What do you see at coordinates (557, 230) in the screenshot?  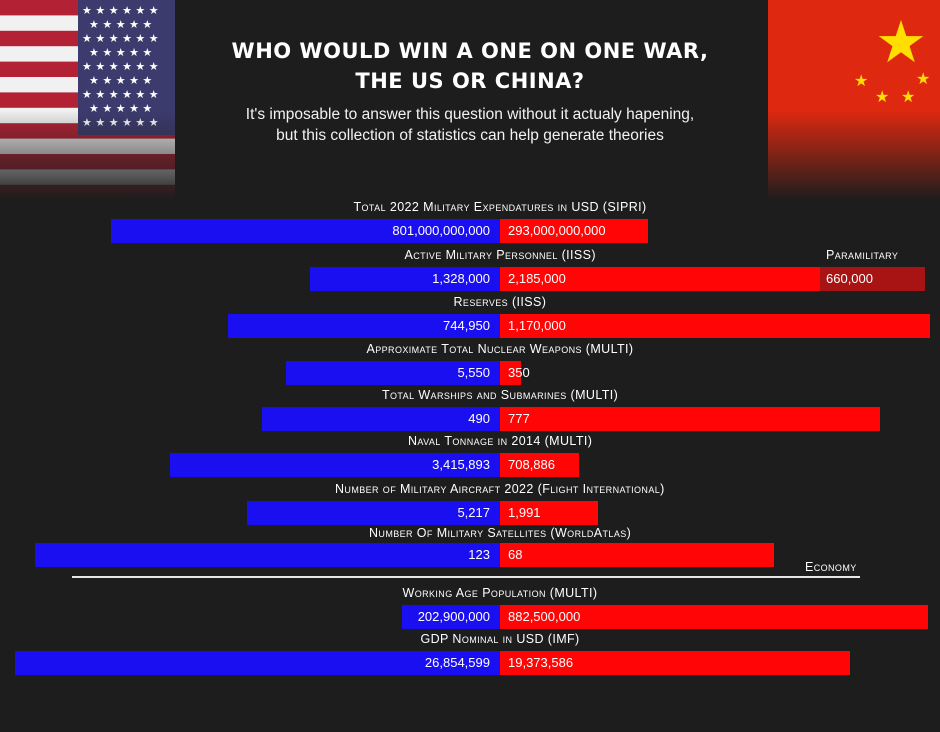 I see `china-value: 293,000,000,000` at bounding box center [557, 230].